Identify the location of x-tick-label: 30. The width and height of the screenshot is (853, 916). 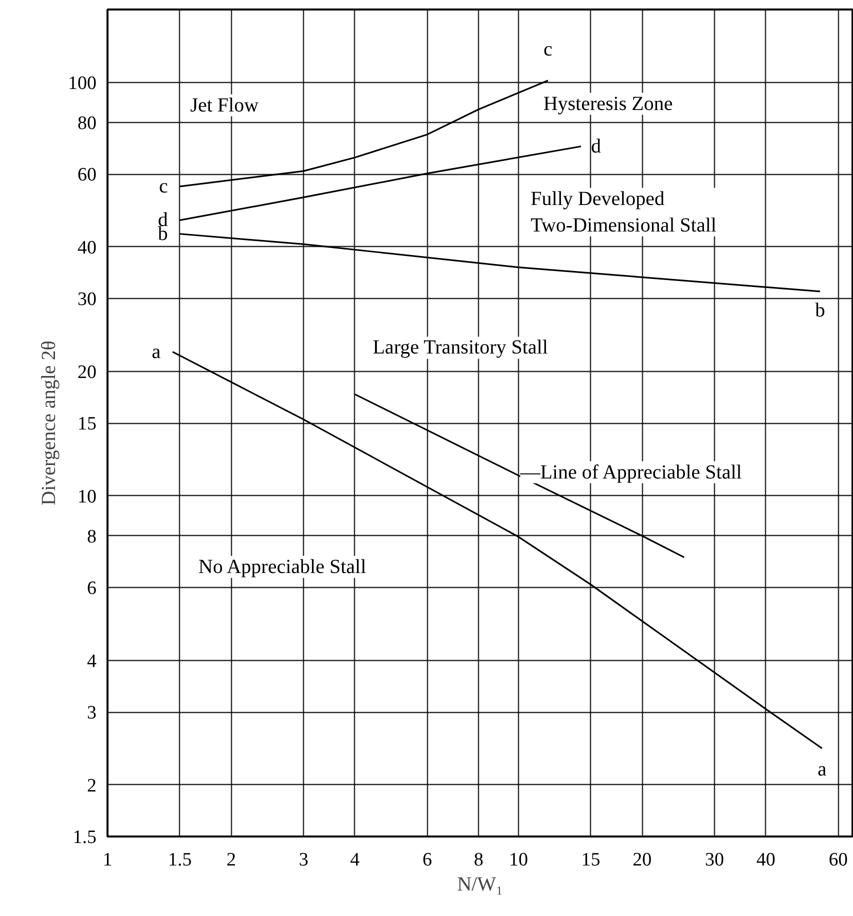
(714, 860).